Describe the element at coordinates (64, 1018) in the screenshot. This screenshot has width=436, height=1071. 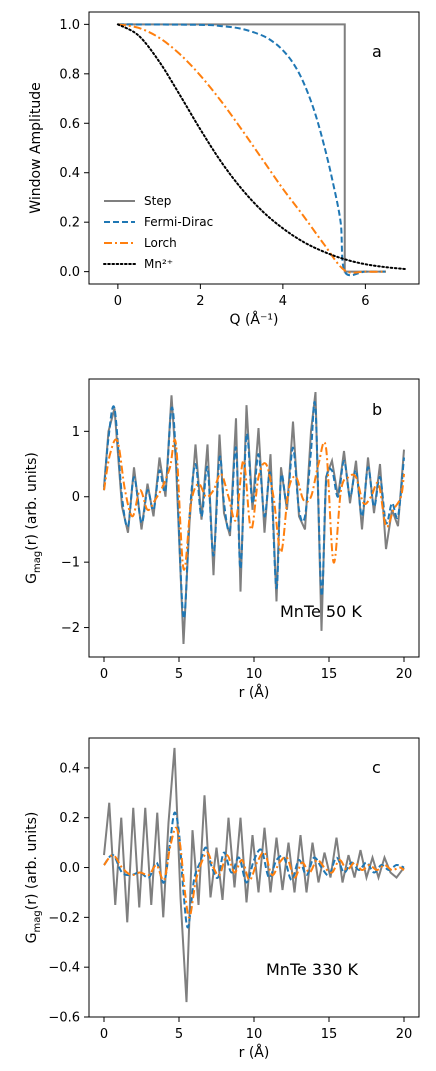
I see `y-tick-label: −0.6` at that location.